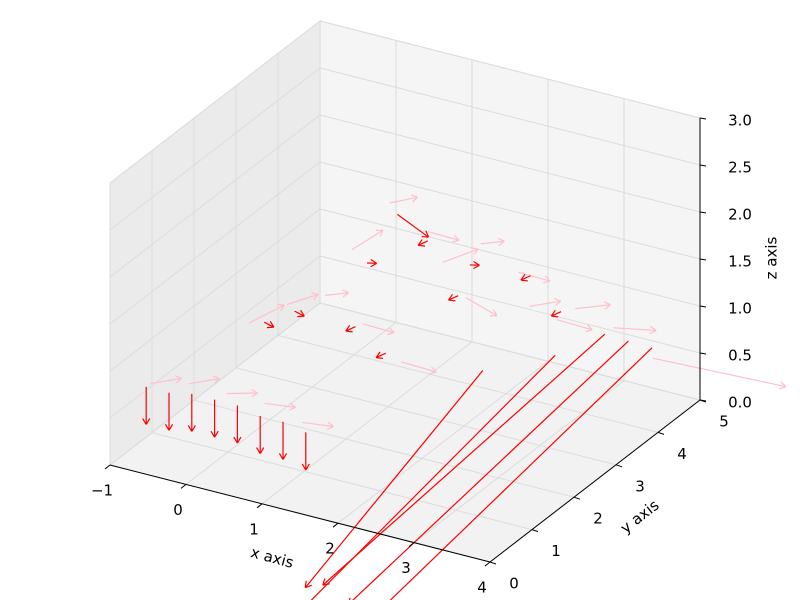 The image size is (800, 600). Describe the element at coordinates (724, 422) in the screenshot. I see `y-tick-label: 5` at that location.